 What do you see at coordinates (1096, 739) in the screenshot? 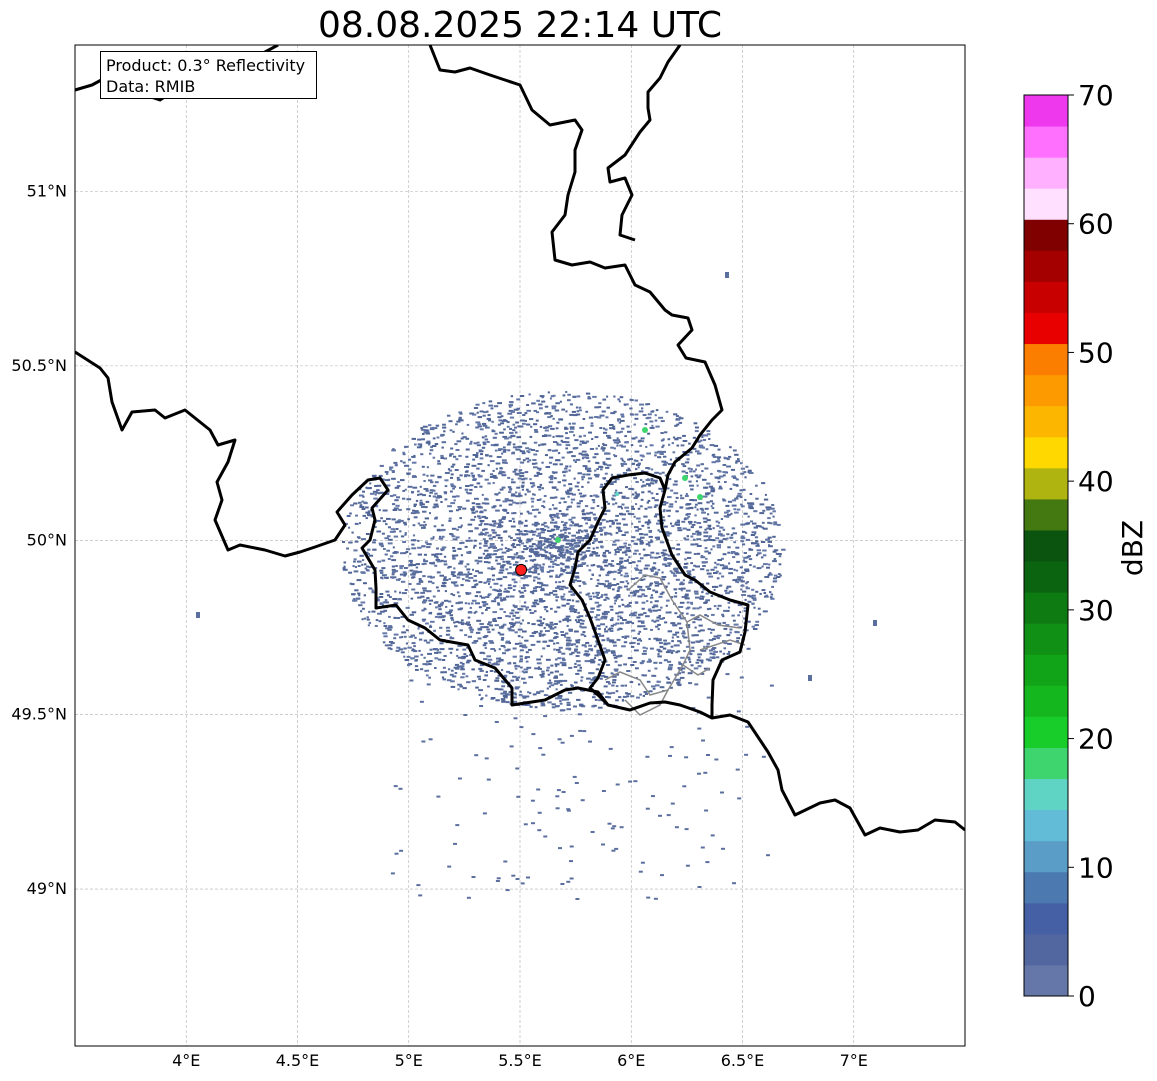
I see `colorbar-tick-label: 20` at bounding box center [1096, 739].